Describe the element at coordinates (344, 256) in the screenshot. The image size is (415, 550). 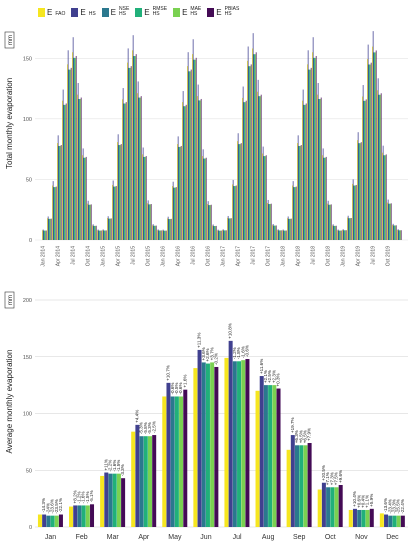
I see `x-tick-label: Jan 2019` at that location.